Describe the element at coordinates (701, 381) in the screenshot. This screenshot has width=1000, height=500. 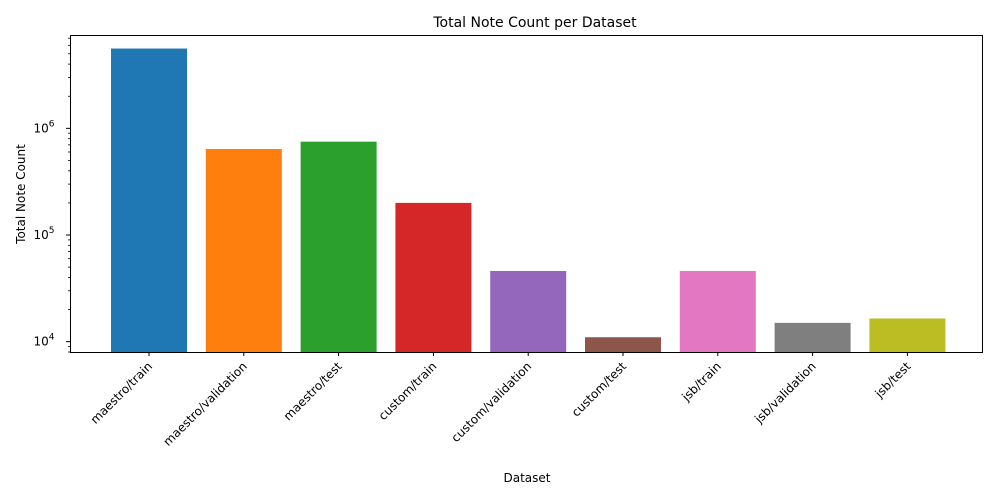
I see `x-tick-label: jsb/train` at that location.